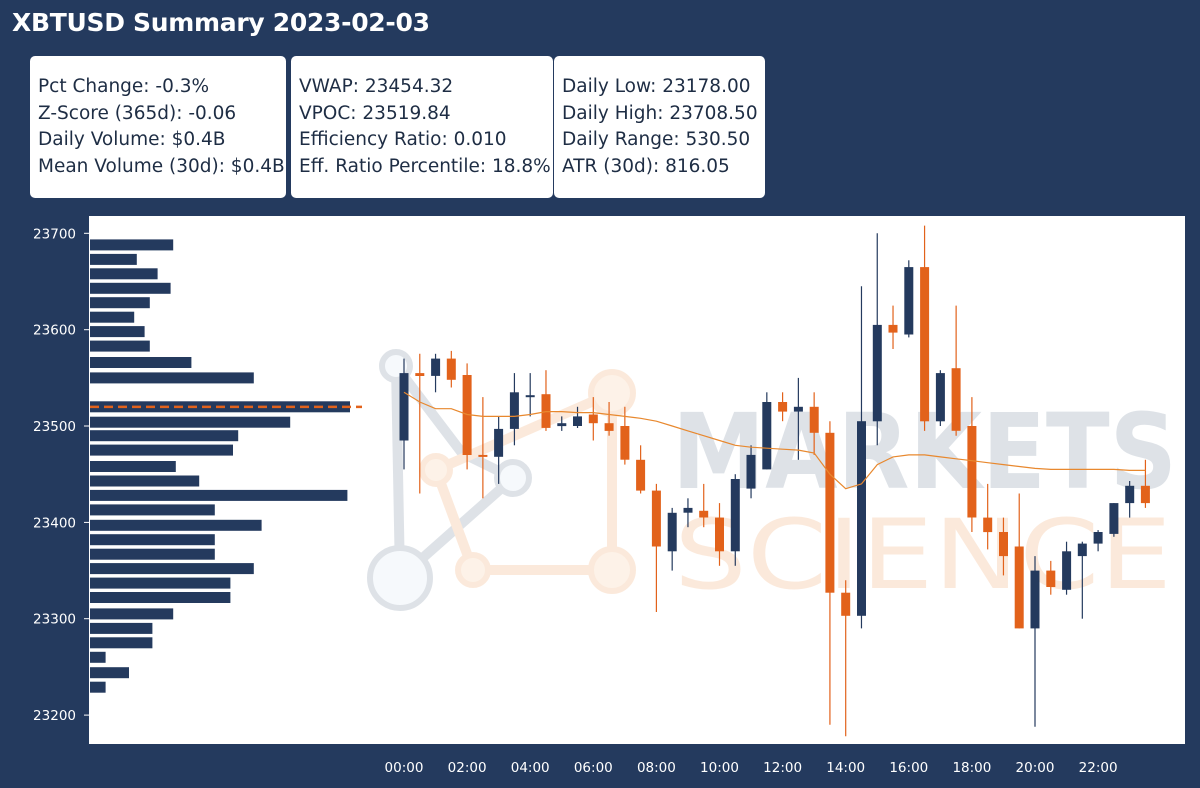 This screenshot has width=1200, height=788. Describe the element at coordinates (660, 113) in the screenshot. I see `stat-daily-high: Daily High: 23708.50` at that location.